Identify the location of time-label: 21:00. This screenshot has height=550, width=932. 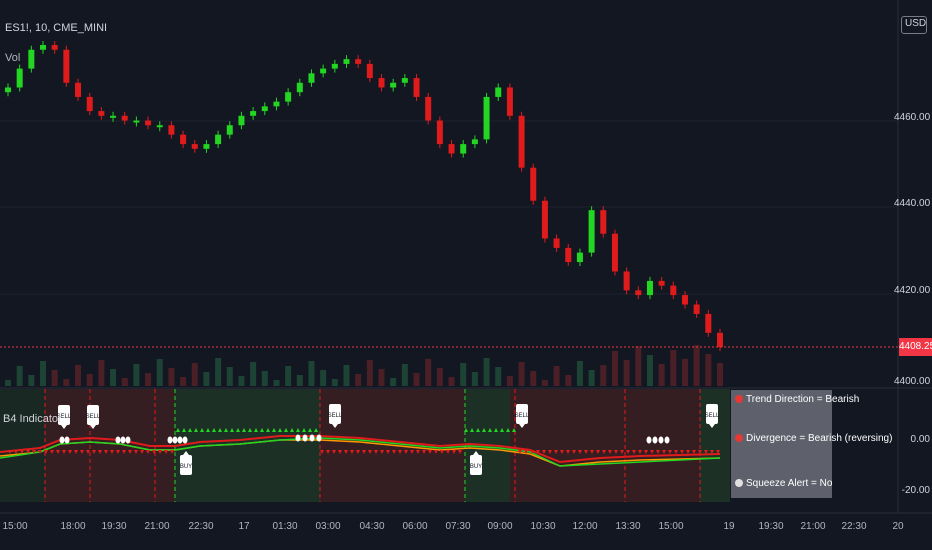
(813, 526).